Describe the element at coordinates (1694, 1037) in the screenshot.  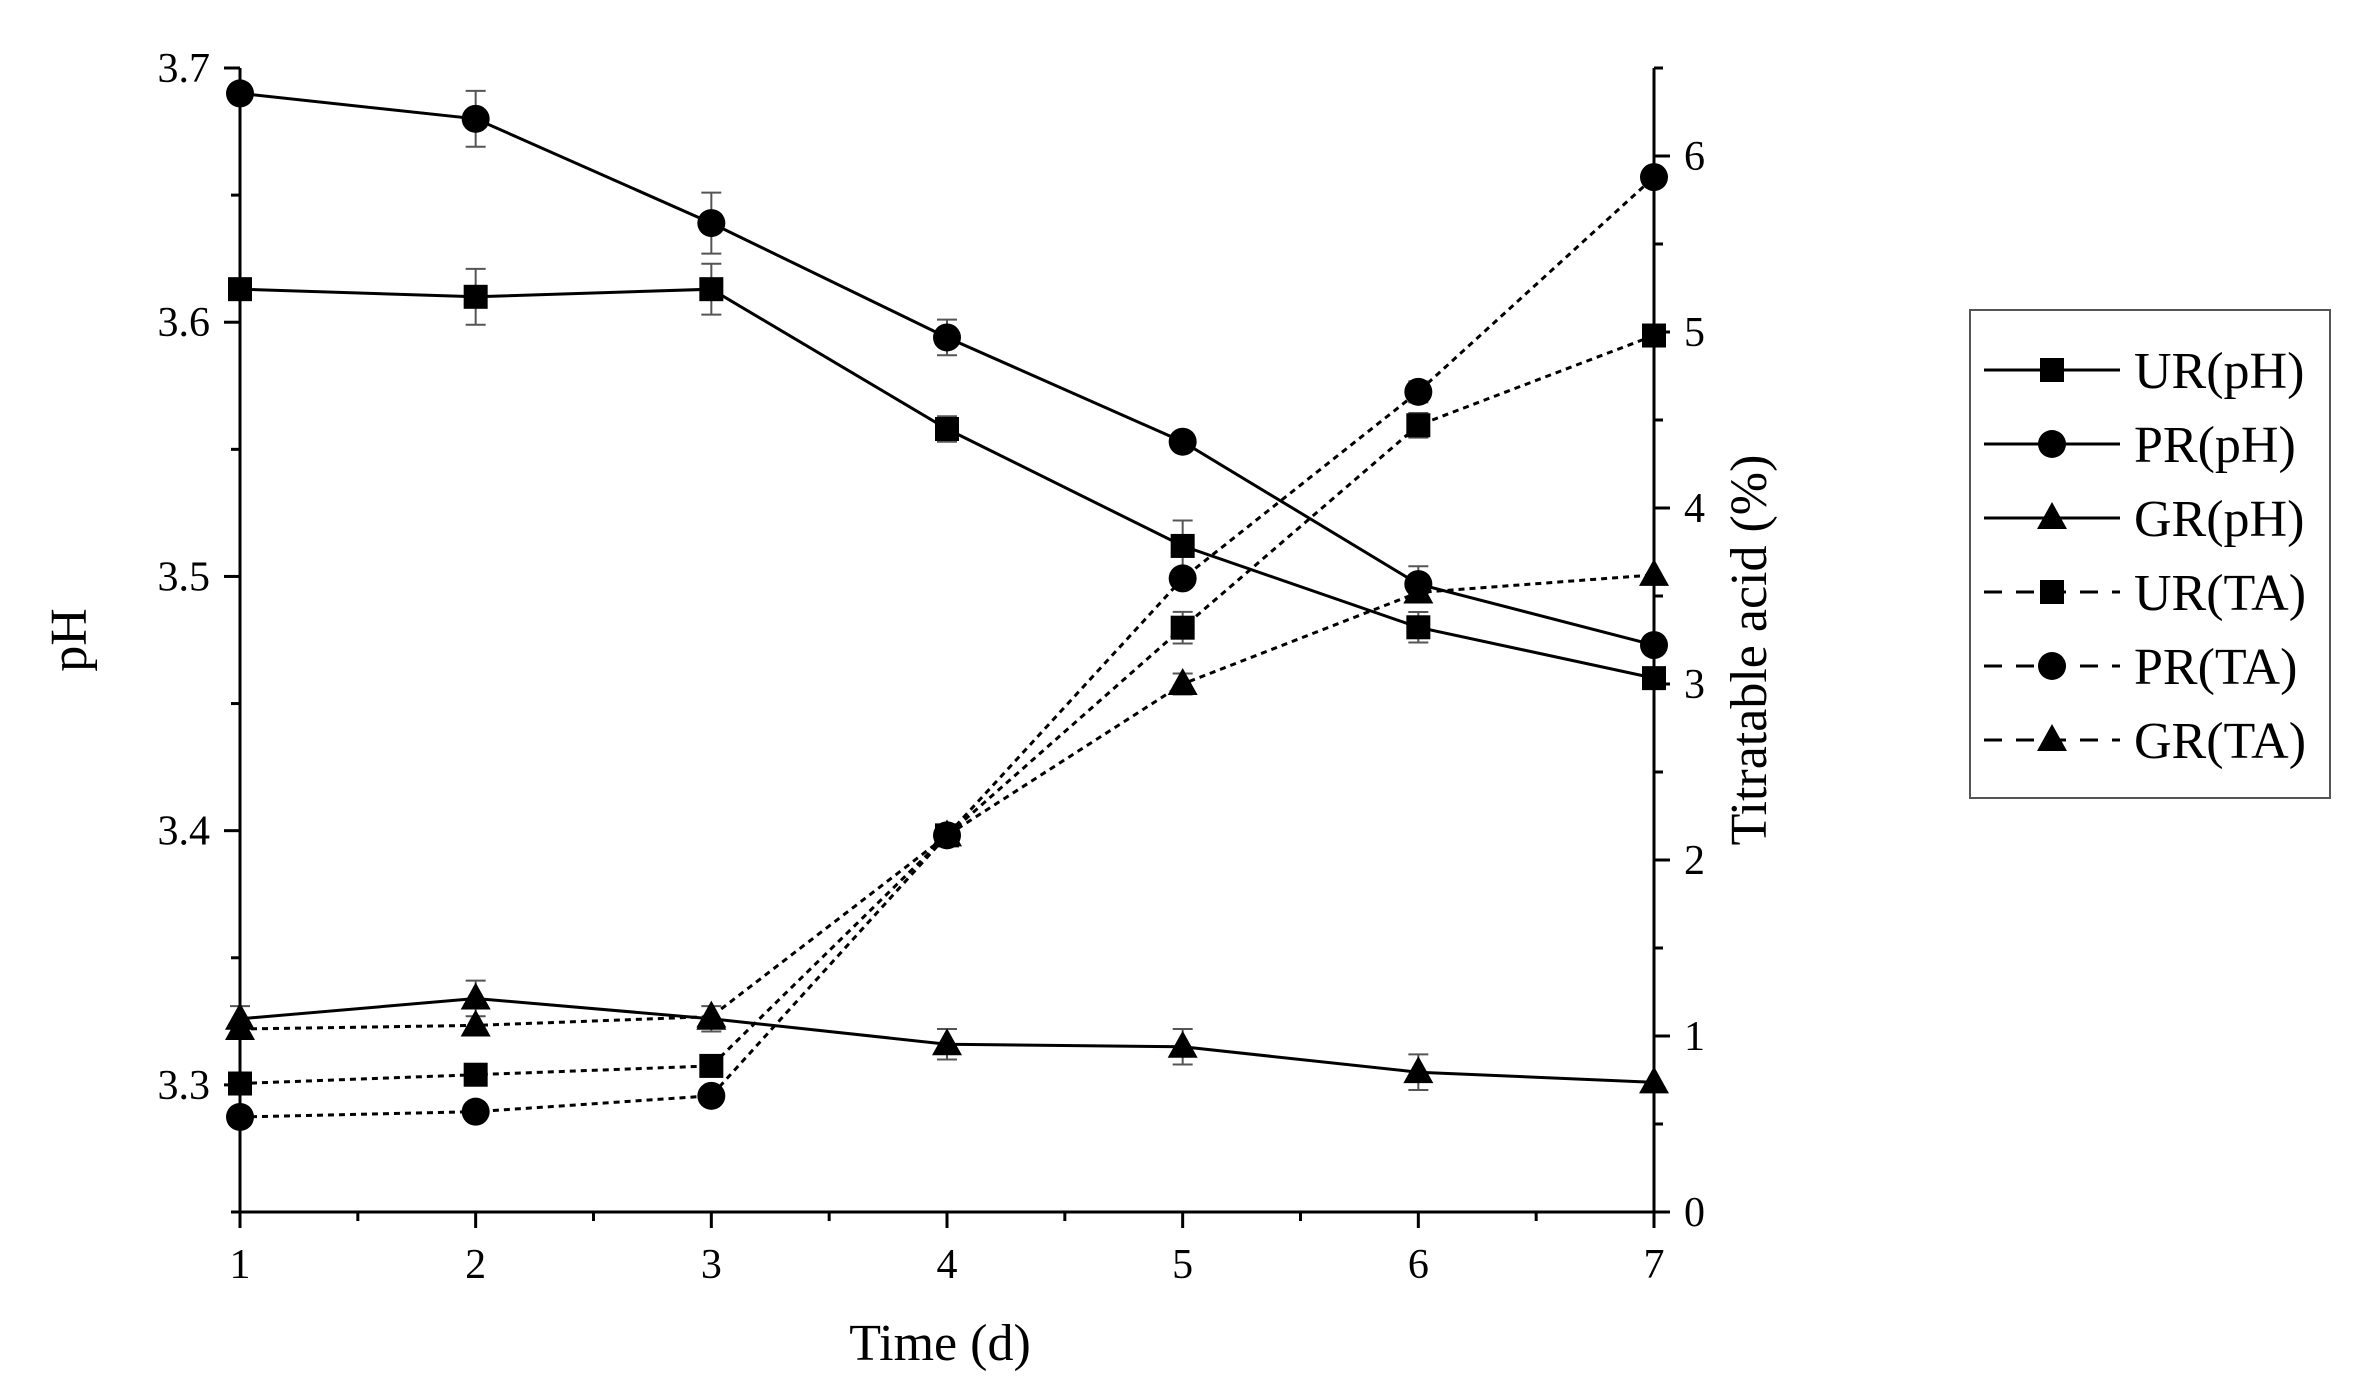
I see `y2-tick-label: 1` at that location.